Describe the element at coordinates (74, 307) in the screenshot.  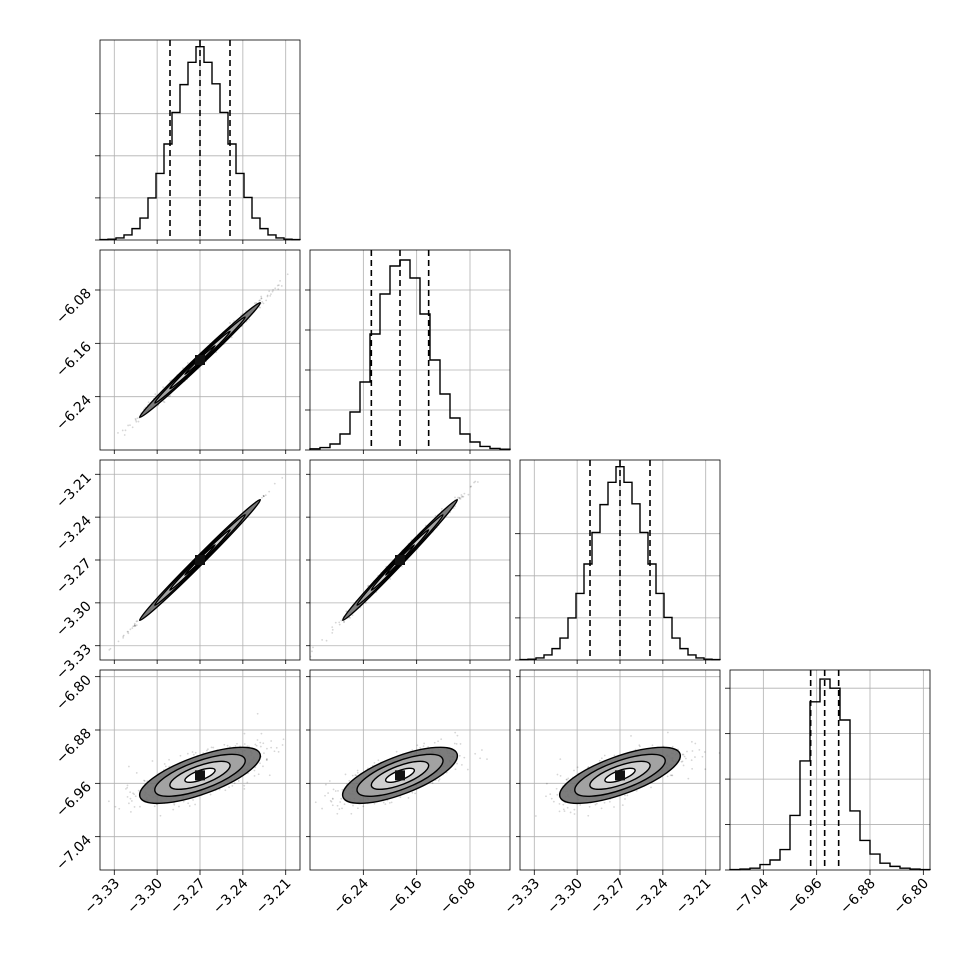
I see `y-tick-label: −6.08` at that location.